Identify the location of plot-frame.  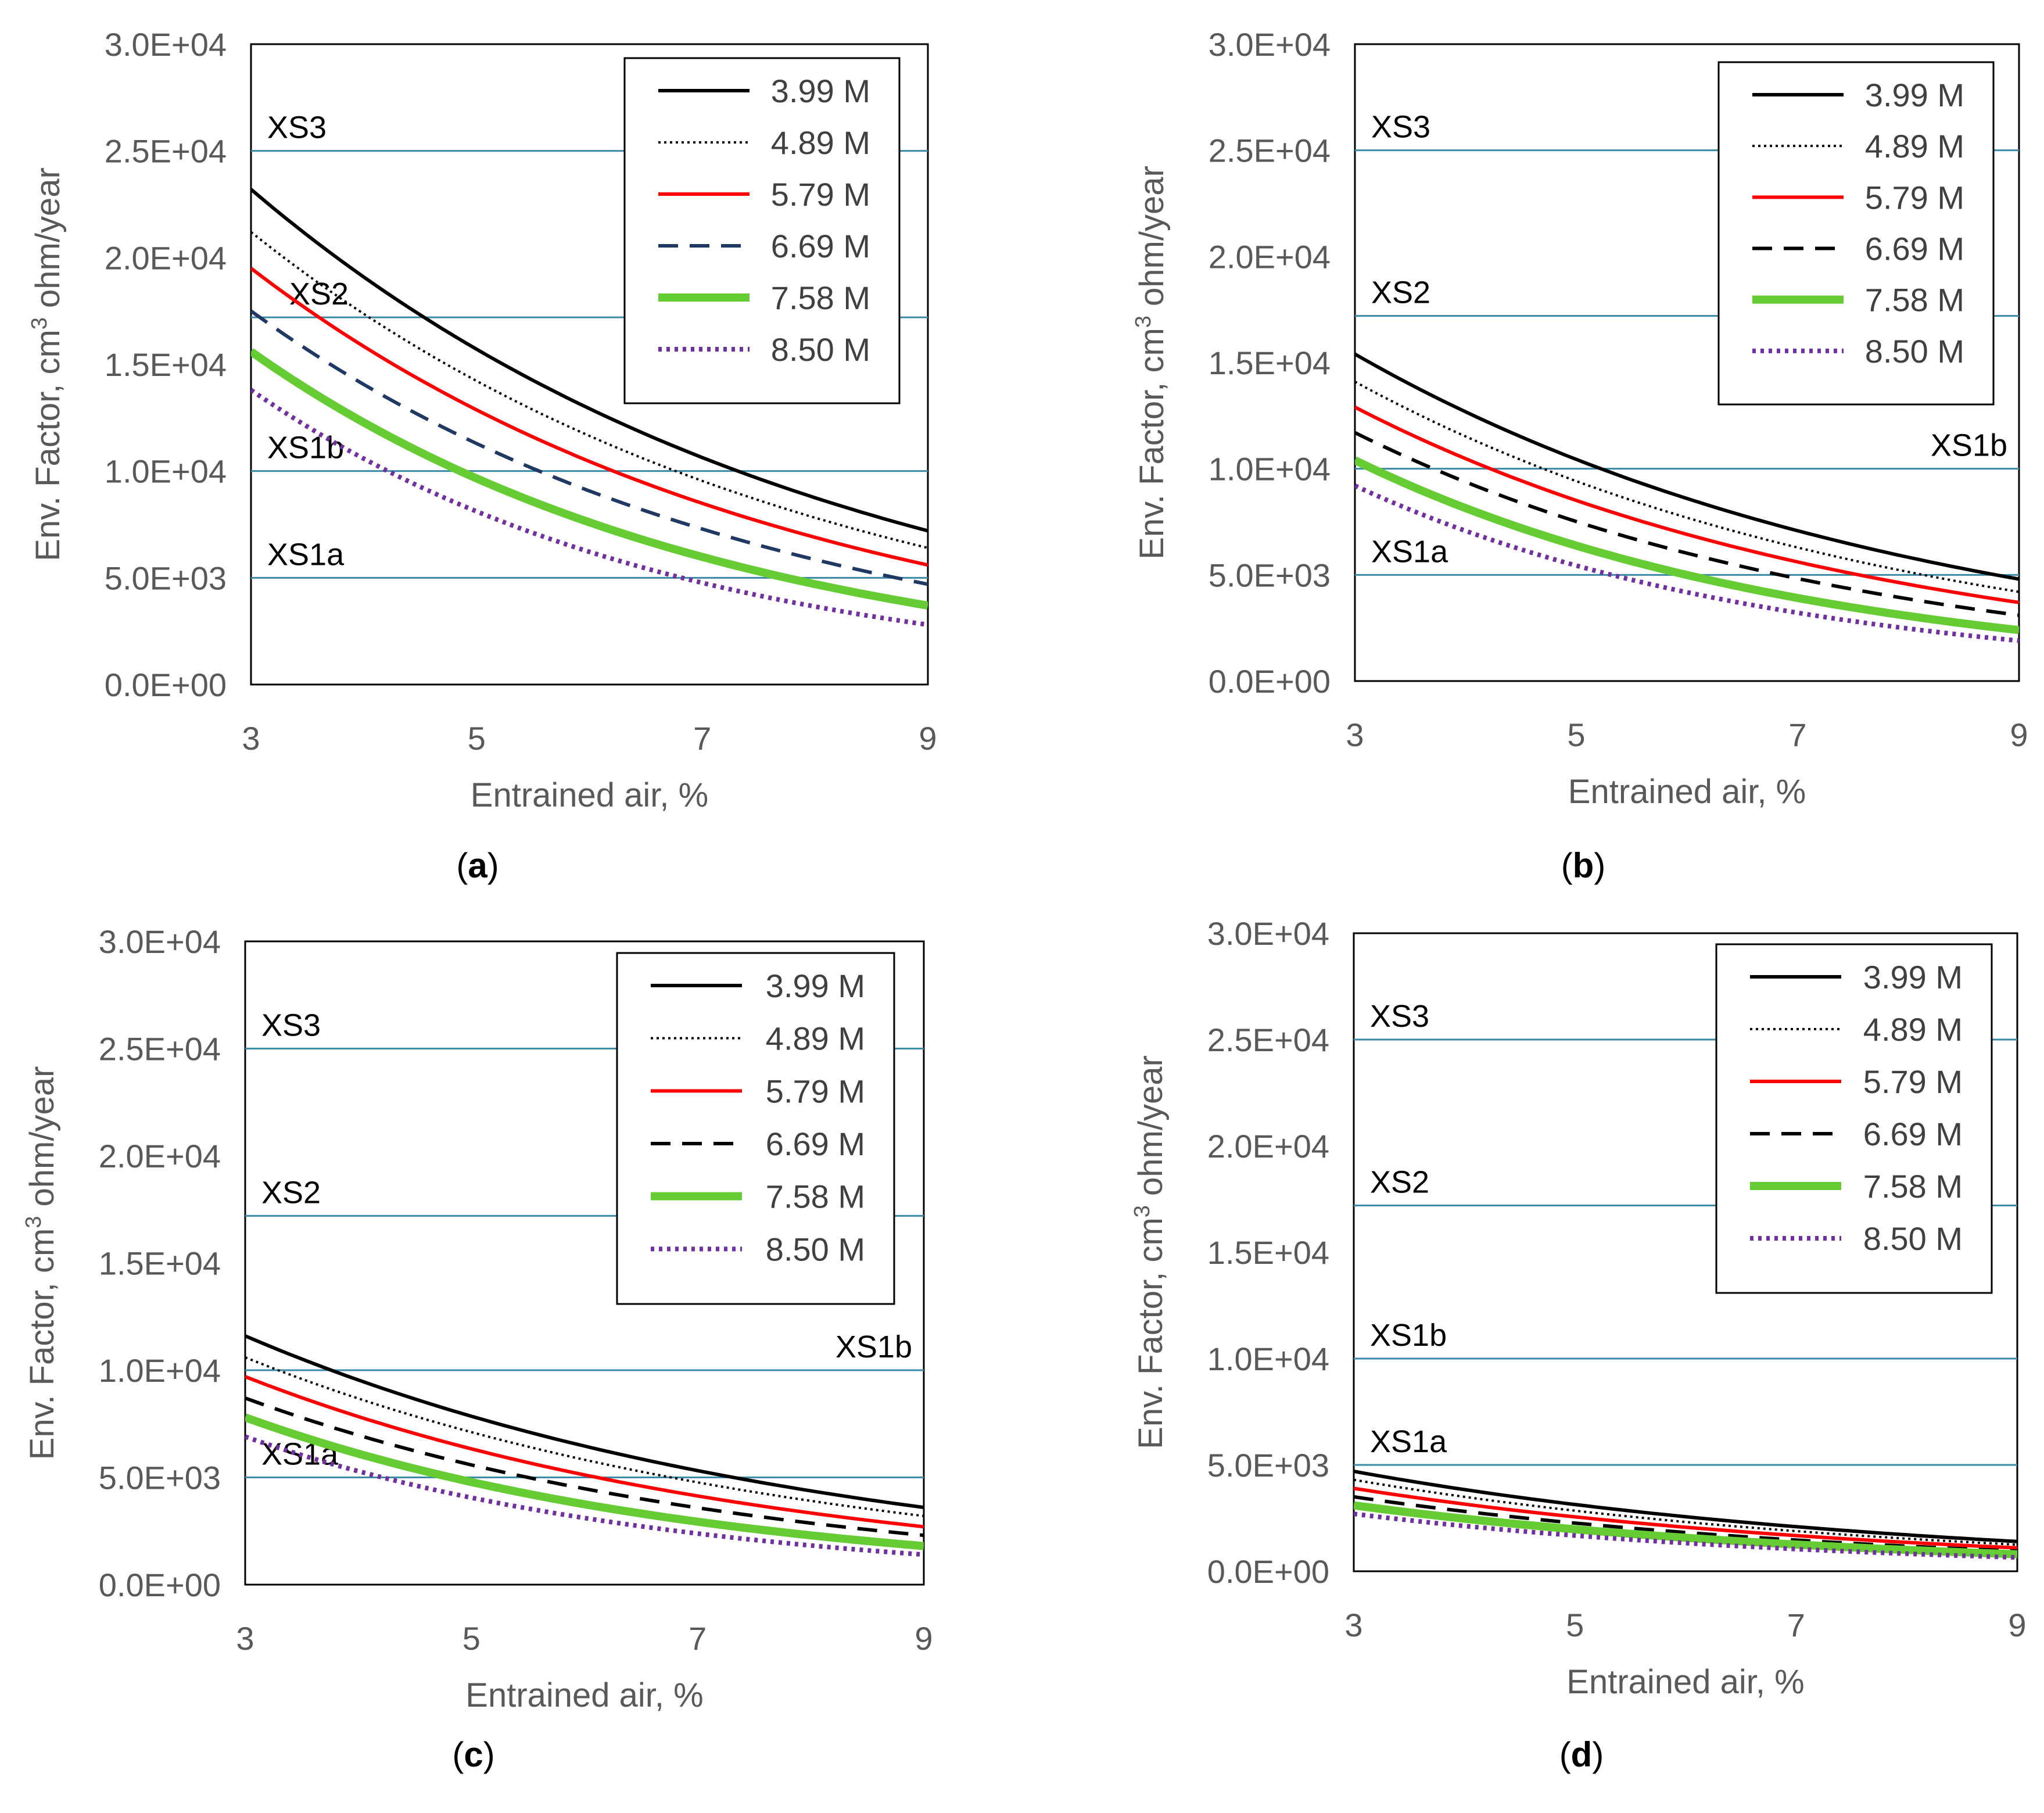
(589, 365).